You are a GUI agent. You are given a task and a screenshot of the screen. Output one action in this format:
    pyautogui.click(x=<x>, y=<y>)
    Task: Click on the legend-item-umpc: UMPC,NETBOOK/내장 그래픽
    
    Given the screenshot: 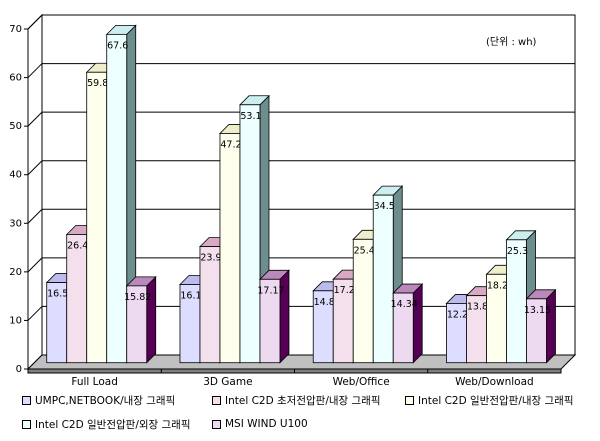 What is the action you would take?
    pyautogui.click(x=117, y=400)
    